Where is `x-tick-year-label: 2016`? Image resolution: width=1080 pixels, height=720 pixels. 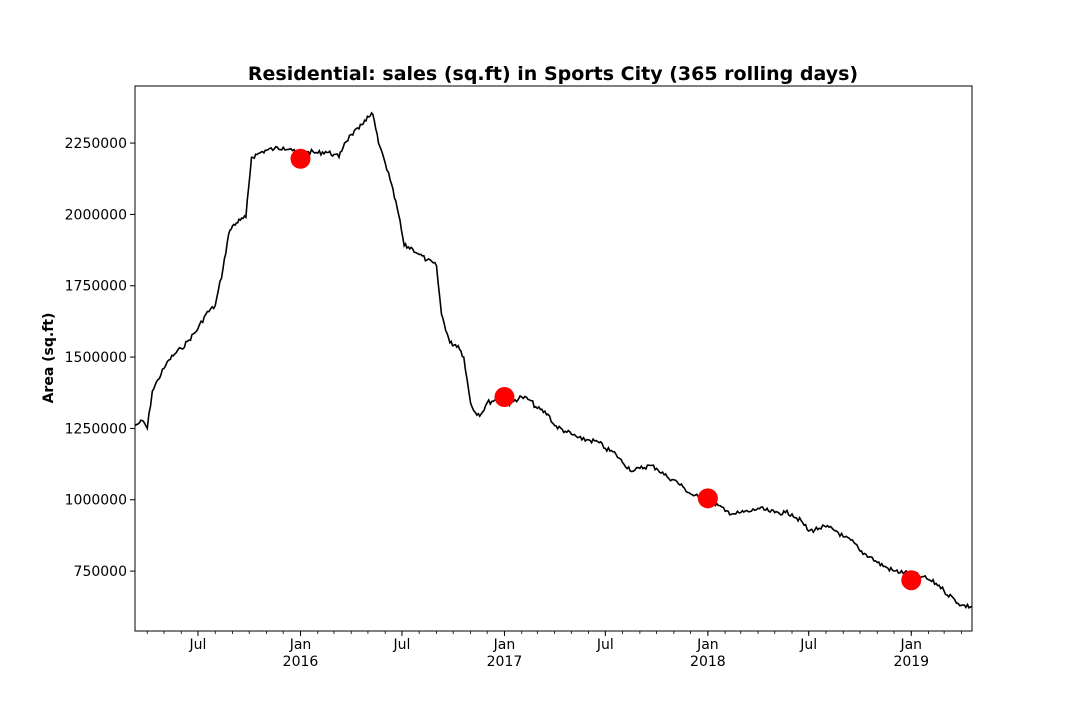
x-tick-year-label: 2016 is located at coordinates (301, 662).